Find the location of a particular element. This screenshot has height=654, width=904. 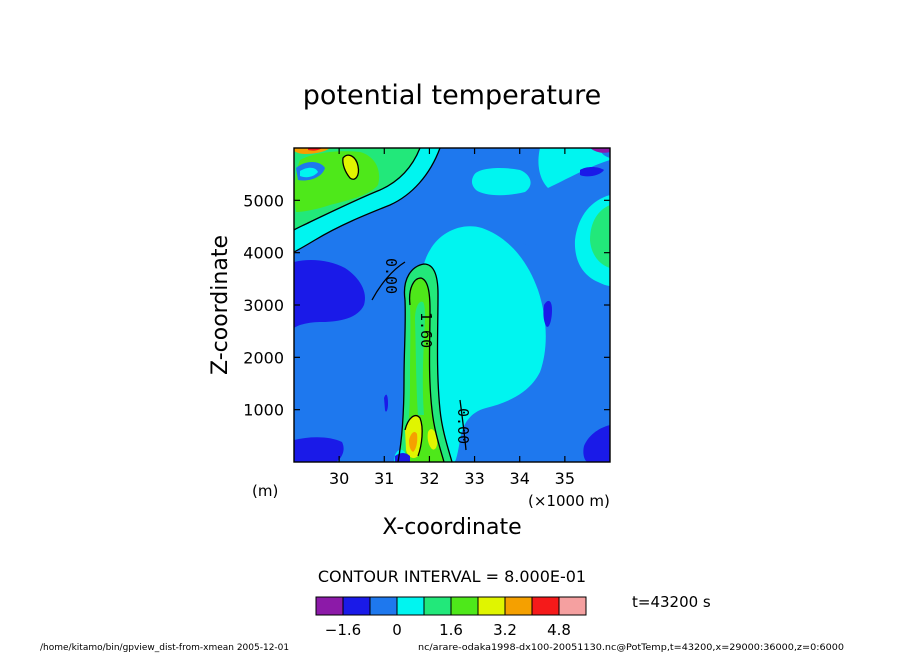

y-tick-label: 5000 is located at coordinates (263, 200).